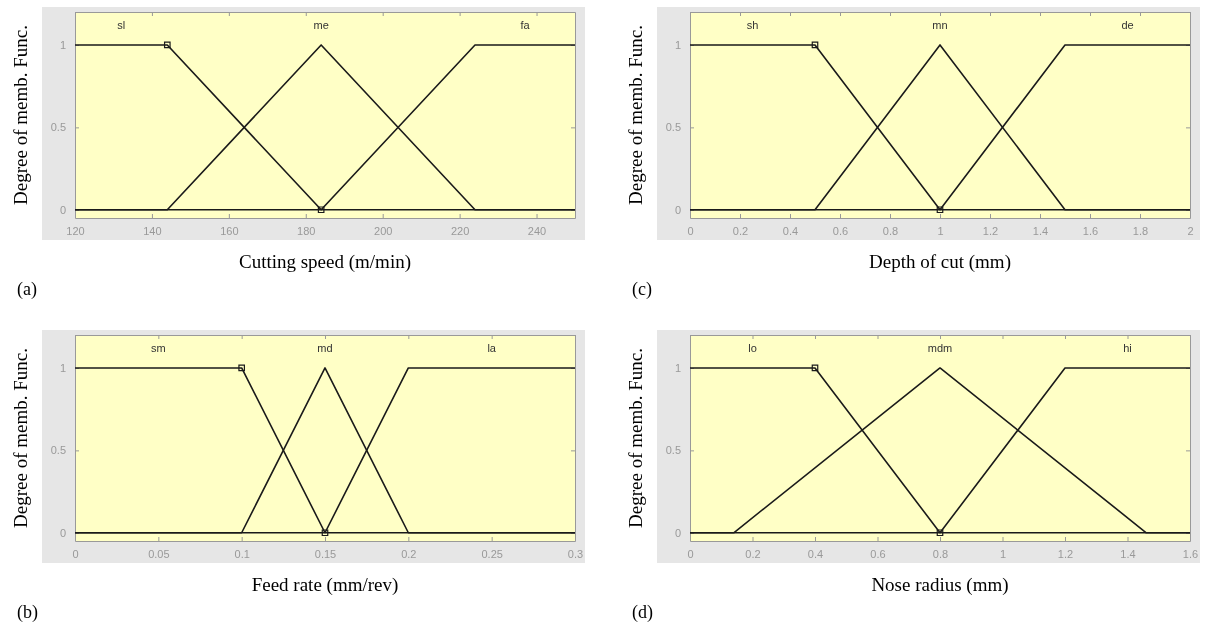 This screenshot has height=623, width=1208. I want to click on x-tick-label: 0.25, so click(492, 553).